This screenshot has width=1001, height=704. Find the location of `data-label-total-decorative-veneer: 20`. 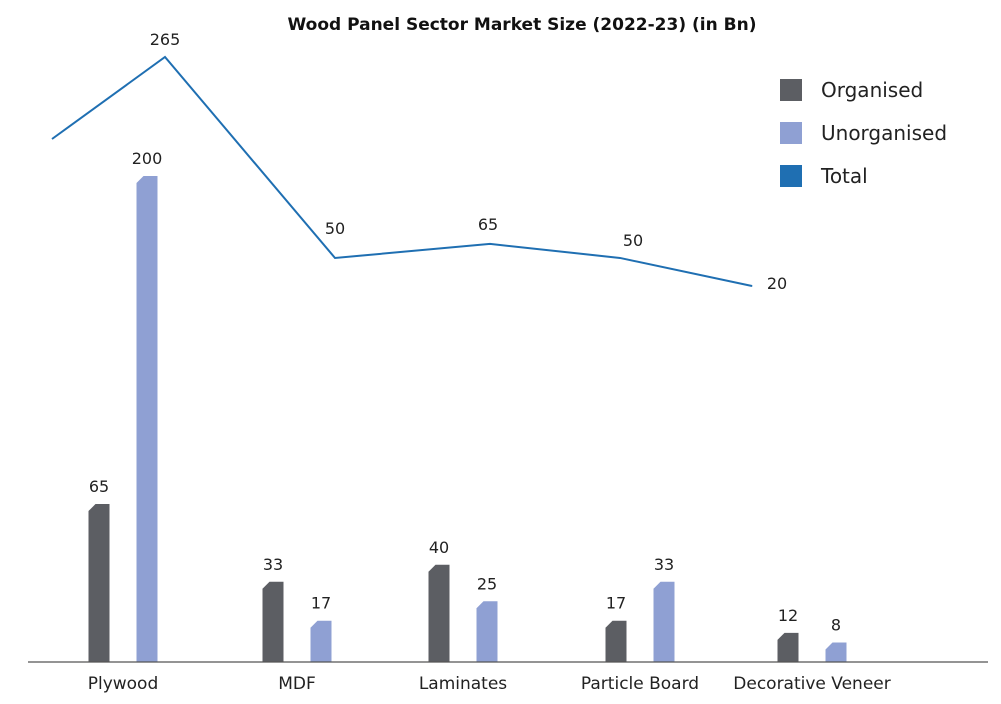

data-label-total-decorative-veneer: 20 is located at coordinates (777, 283).